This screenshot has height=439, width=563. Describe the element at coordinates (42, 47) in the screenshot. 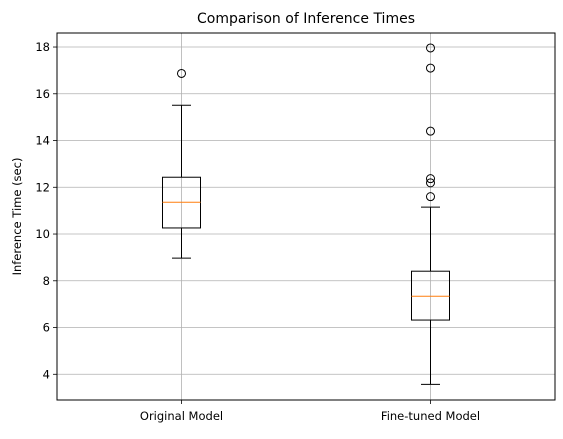

I see `y-tick-label: 18` at that location.